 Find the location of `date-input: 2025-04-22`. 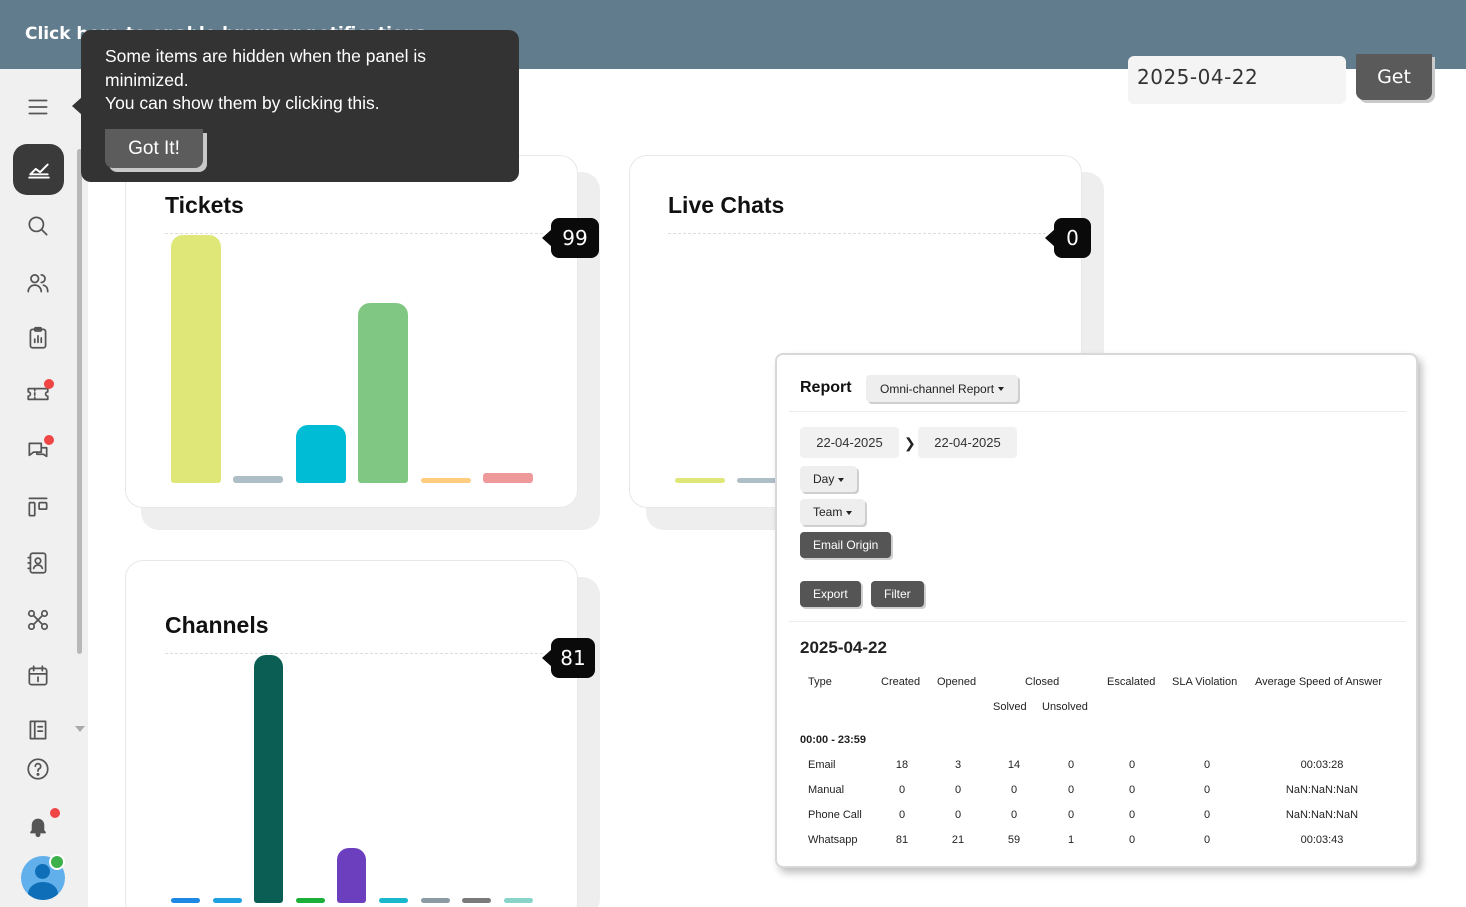

date-input: 2025-04-22 is located at coordinates (1237, 80).